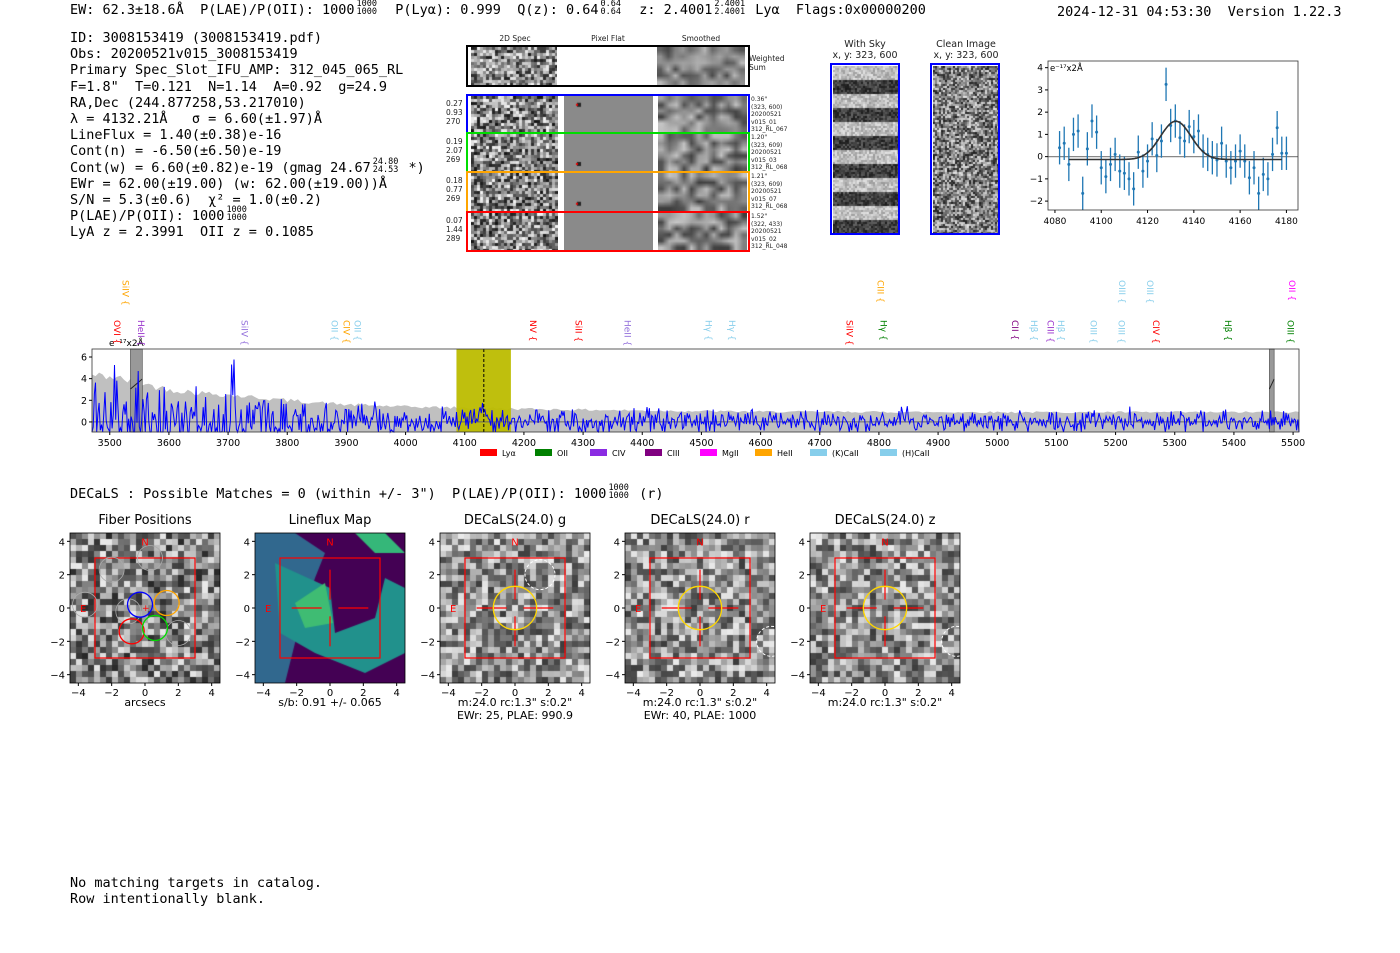 Image resolution: width=1400 pixels, height=953 pixels. Describe the element at coordinates (412, 167) in the screenshot. I see `contw-tail: *)` at that location.